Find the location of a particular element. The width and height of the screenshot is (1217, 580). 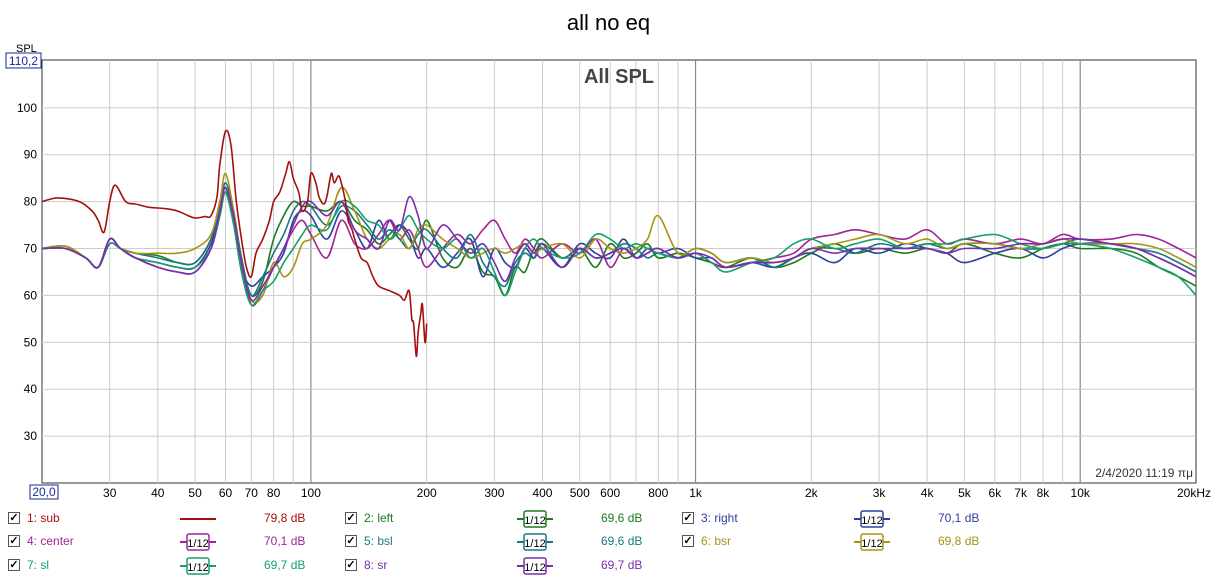

legend-item-8: ✓ 8: sr 1/12 69,7 dB is located at coordinates (510, 566).